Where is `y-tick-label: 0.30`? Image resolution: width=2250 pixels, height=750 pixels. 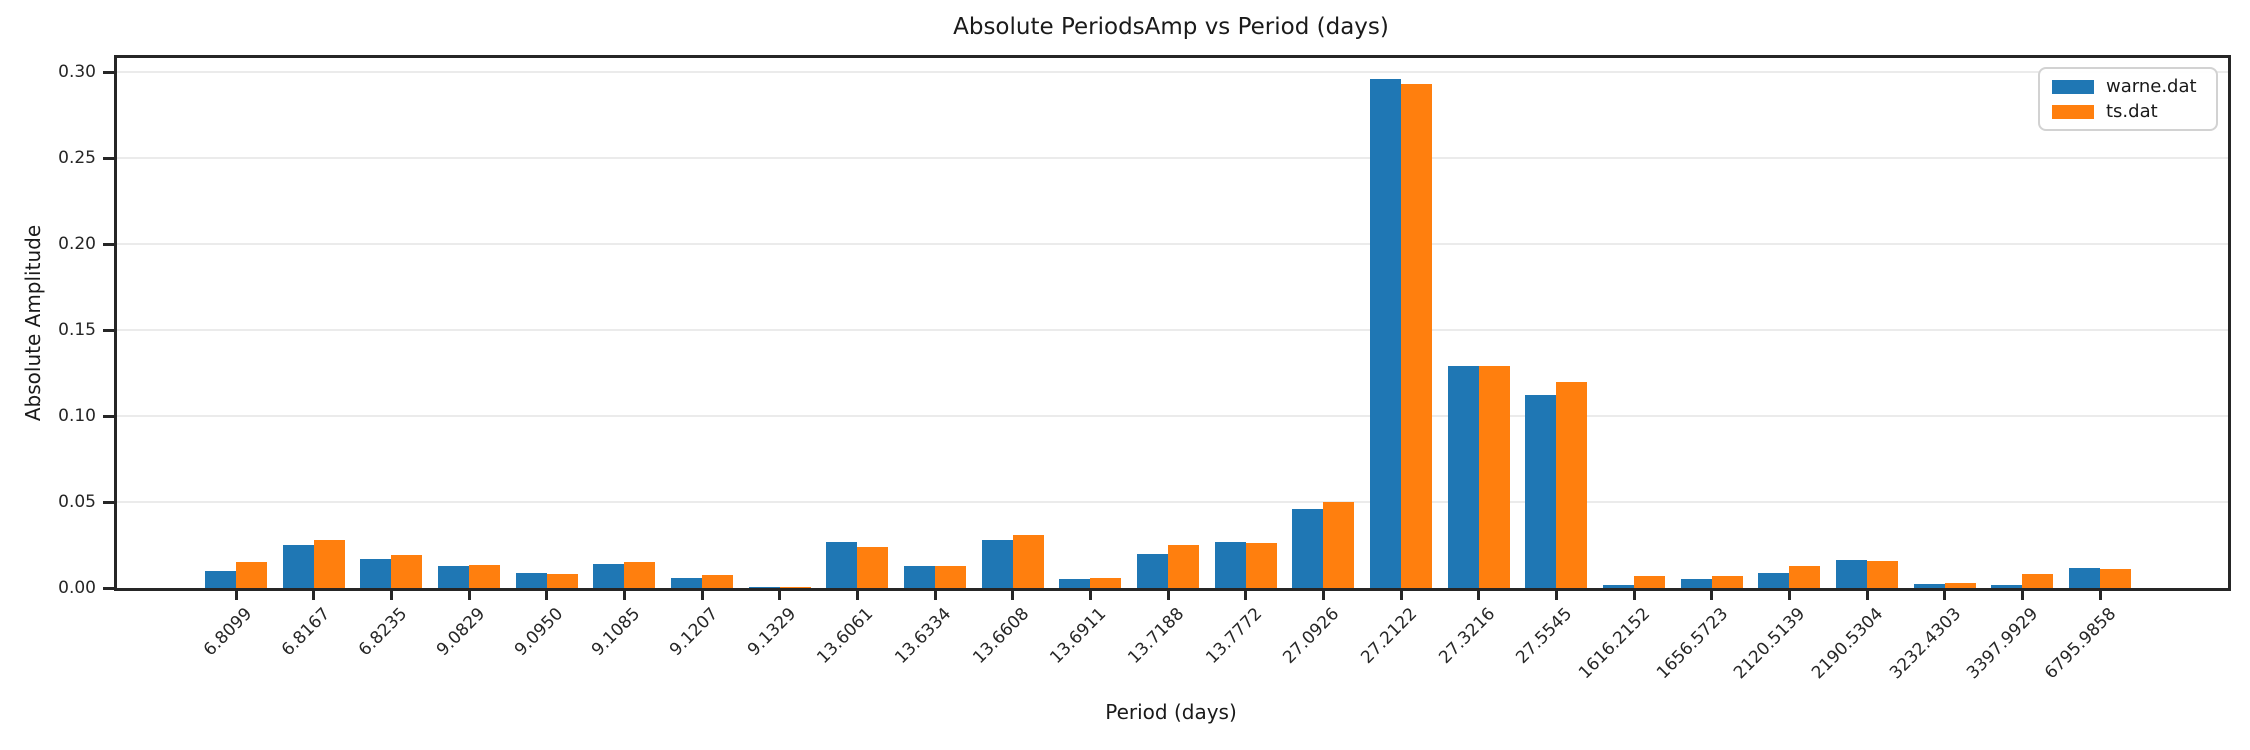
y-tick-label: 0.30 is located at coordinates (77, 72).